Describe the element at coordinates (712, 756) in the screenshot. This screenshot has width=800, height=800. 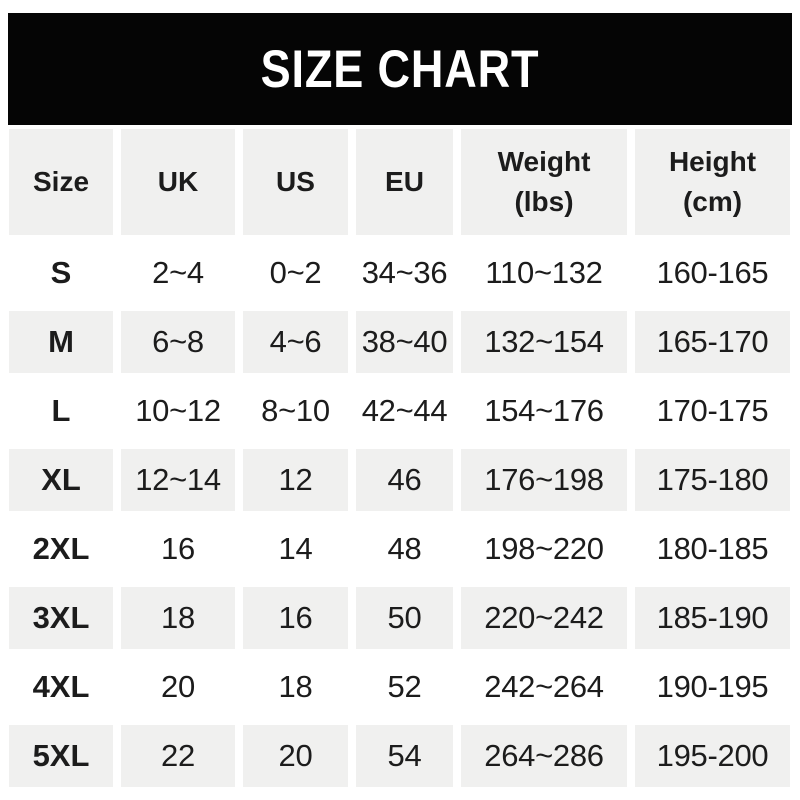
I see `table-cell: 195-200` at that location.